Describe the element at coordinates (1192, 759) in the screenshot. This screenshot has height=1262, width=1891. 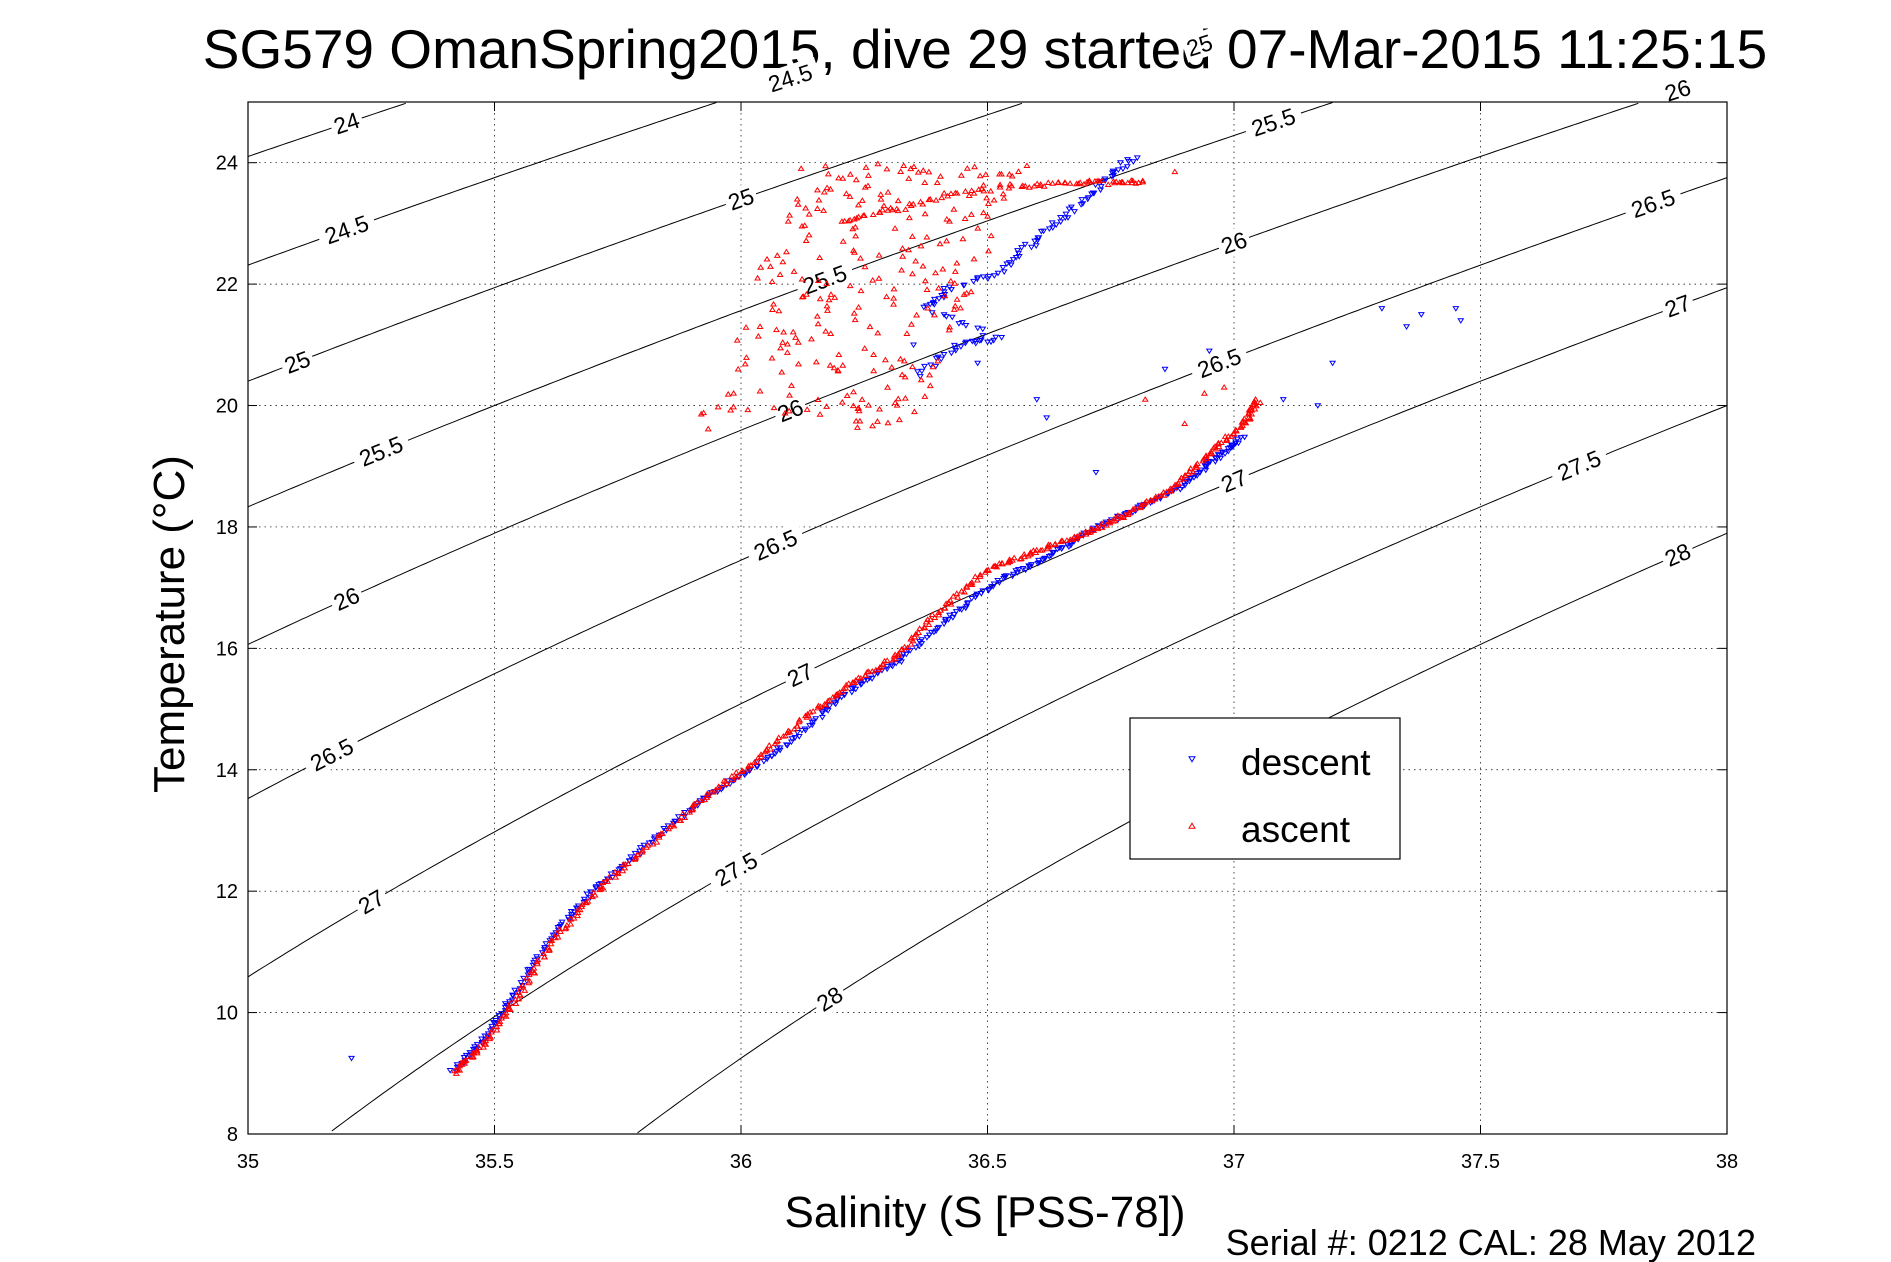
I see `legend-marker-descent` at that location.